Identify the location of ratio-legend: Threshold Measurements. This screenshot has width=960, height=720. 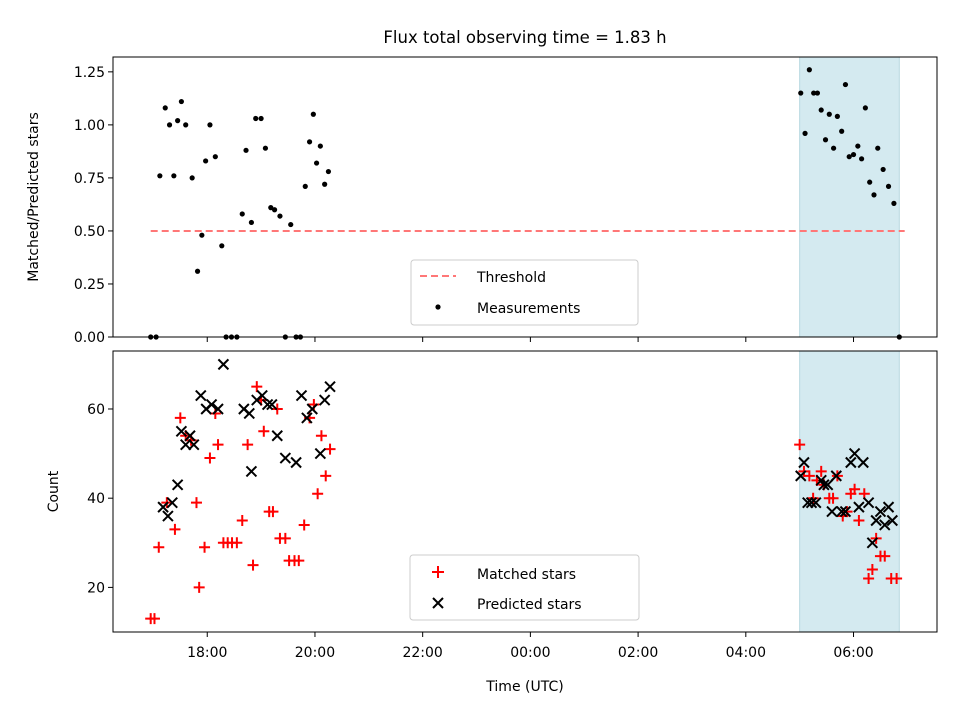
(524, 292).